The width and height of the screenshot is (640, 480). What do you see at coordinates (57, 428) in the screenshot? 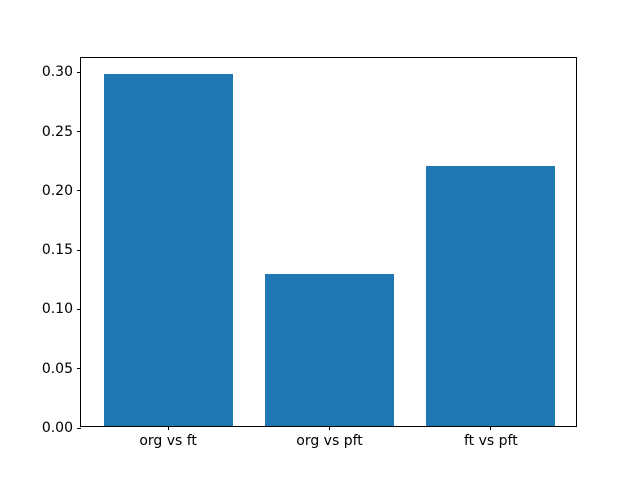
I see `y-tick-label: 0.00` at bounding box center [57, 428].